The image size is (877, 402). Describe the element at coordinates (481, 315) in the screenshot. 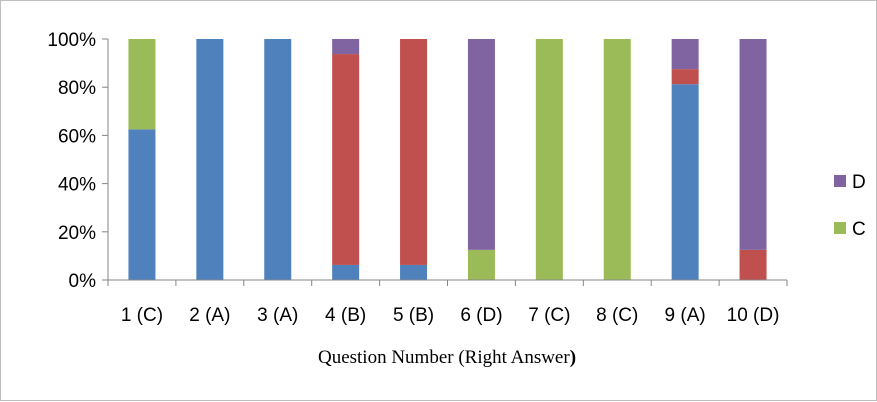

I see `x-tick-label: 6 (D)` at that location.